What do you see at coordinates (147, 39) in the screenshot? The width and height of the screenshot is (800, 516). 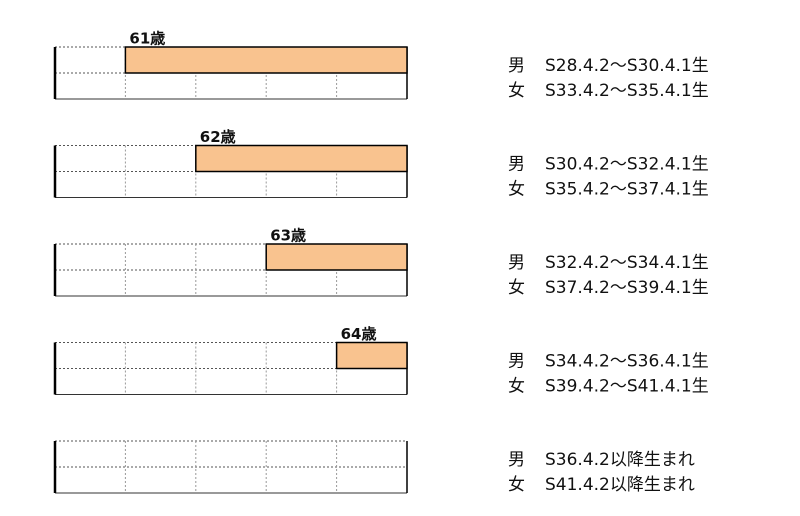 I see `age-label: 61歳` at bounding box center [147, 39].